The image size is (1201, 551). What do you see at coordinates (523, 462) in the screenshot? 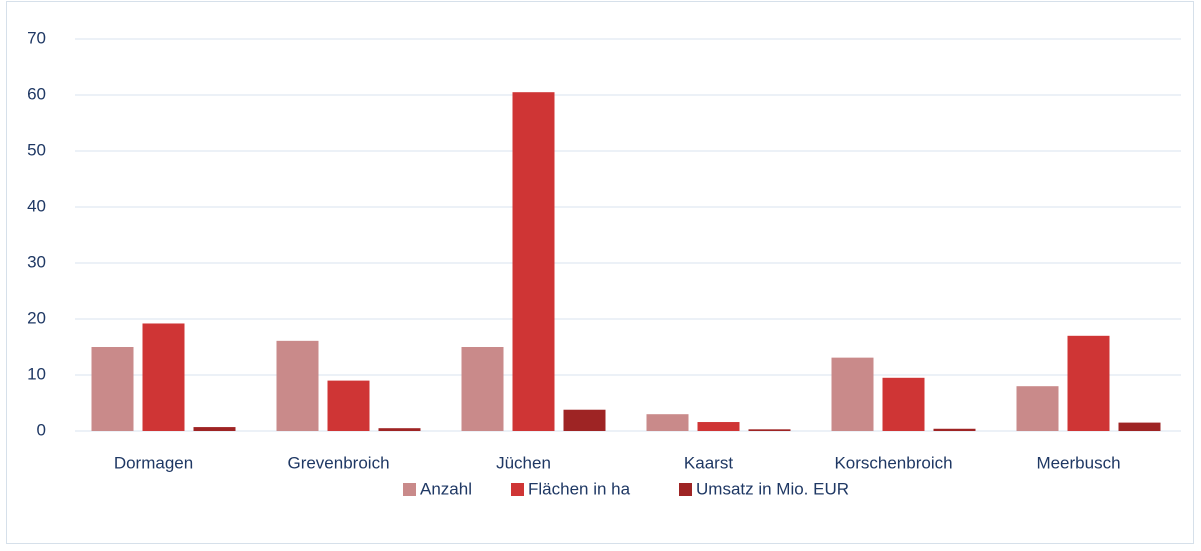
I see `x-tick-label: Jüchen` at bounding box center [523, 462].